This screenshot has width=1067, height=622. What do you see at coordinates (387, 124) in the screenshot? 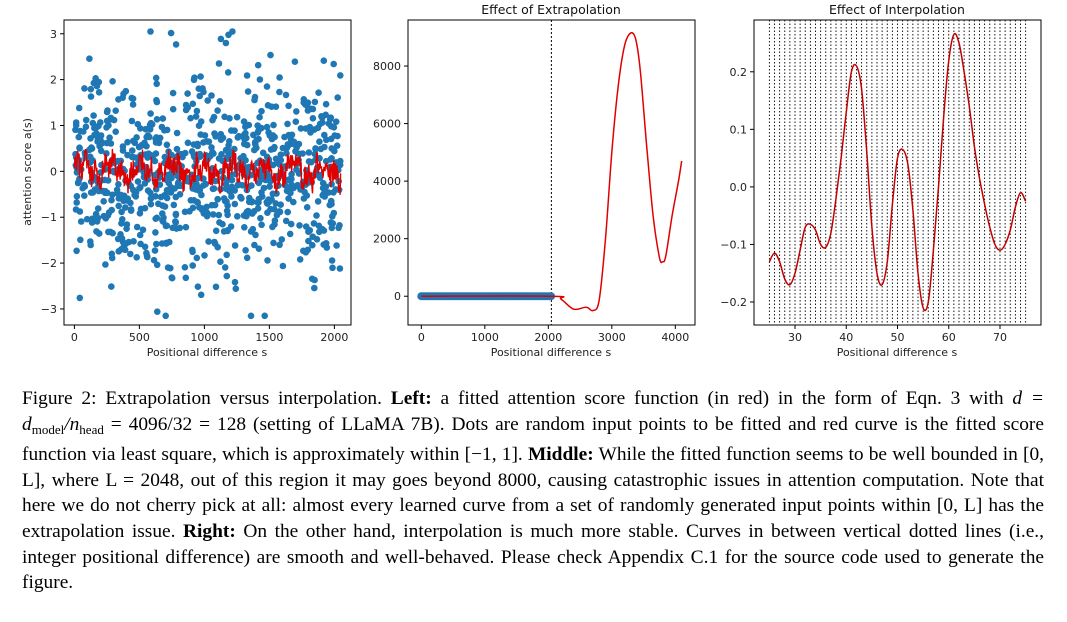
I see `middle-ytick-label: 6000` at bounding box center [387, 124].